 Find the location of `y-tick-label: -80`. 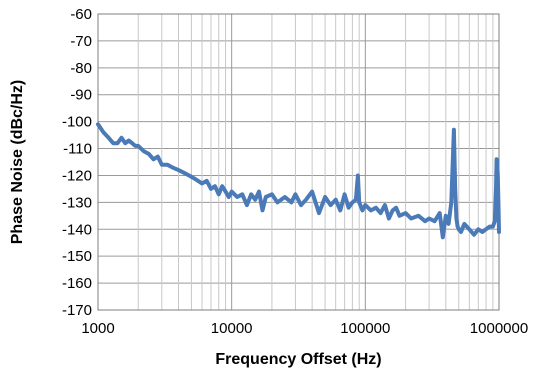

y-tick-label: -80 is located at coordinates (81, 68).